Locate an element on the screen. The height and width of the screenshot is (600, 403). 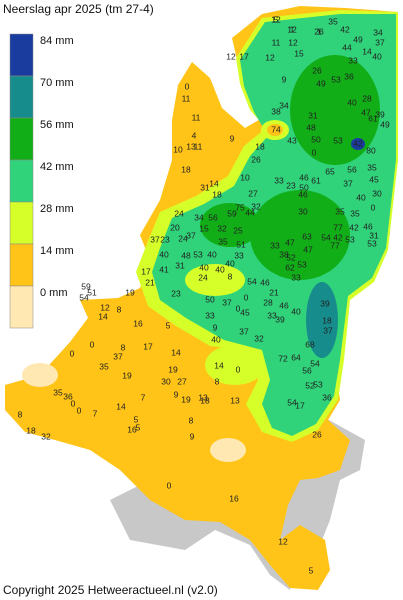
station-value: 74 is located at coordinates (276, 129).